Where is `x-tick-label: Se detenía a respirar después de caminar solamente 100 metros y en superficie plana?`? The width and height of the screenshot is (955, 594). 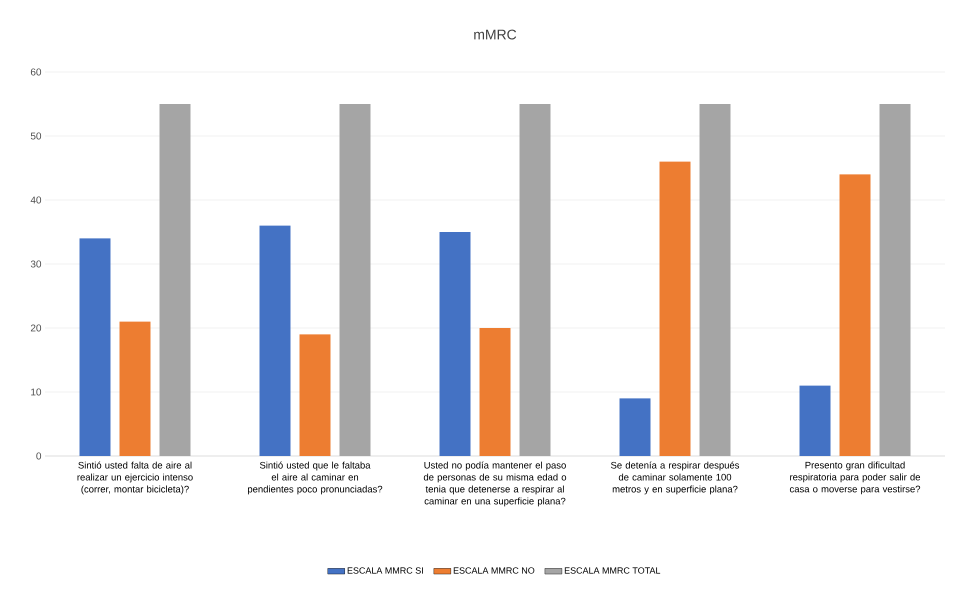 x-tick-label: Se detenía a respirar después de caminar solamente 100 metros y en superficie plana? is located at coordinates (675, 478).